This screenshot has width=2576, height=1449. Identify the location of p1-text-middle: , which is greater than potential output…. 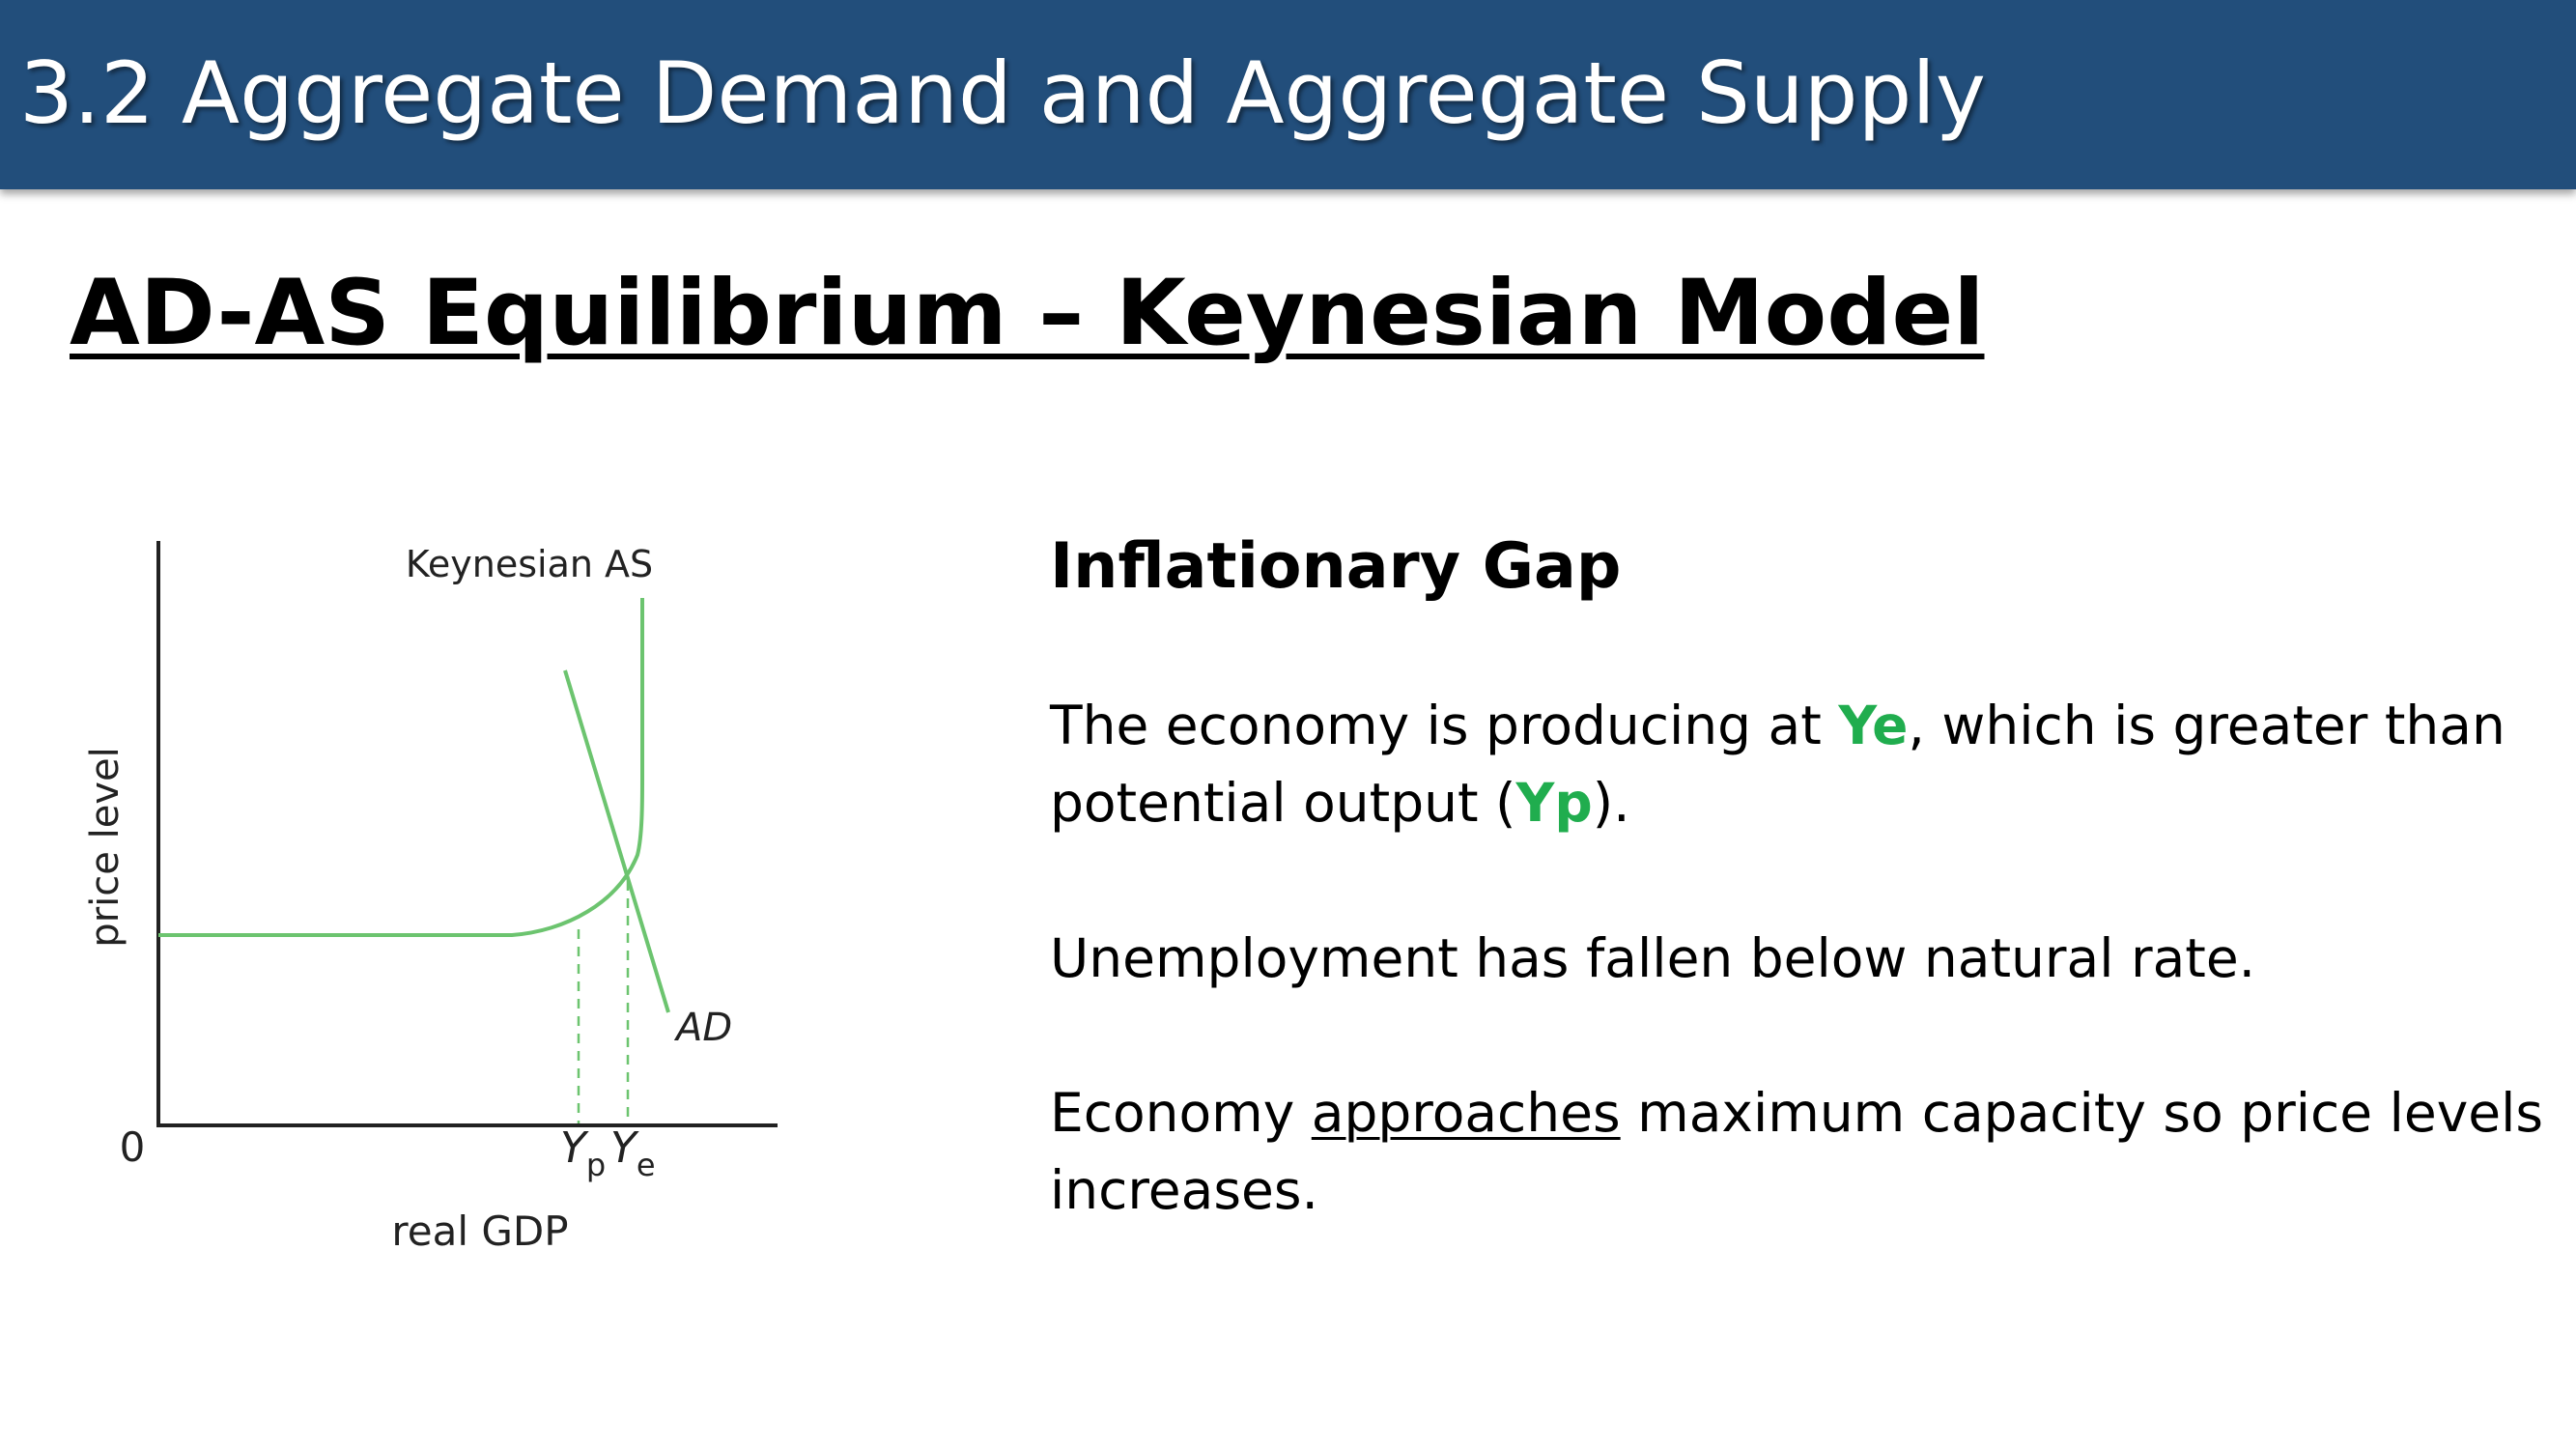
(1777, 764).